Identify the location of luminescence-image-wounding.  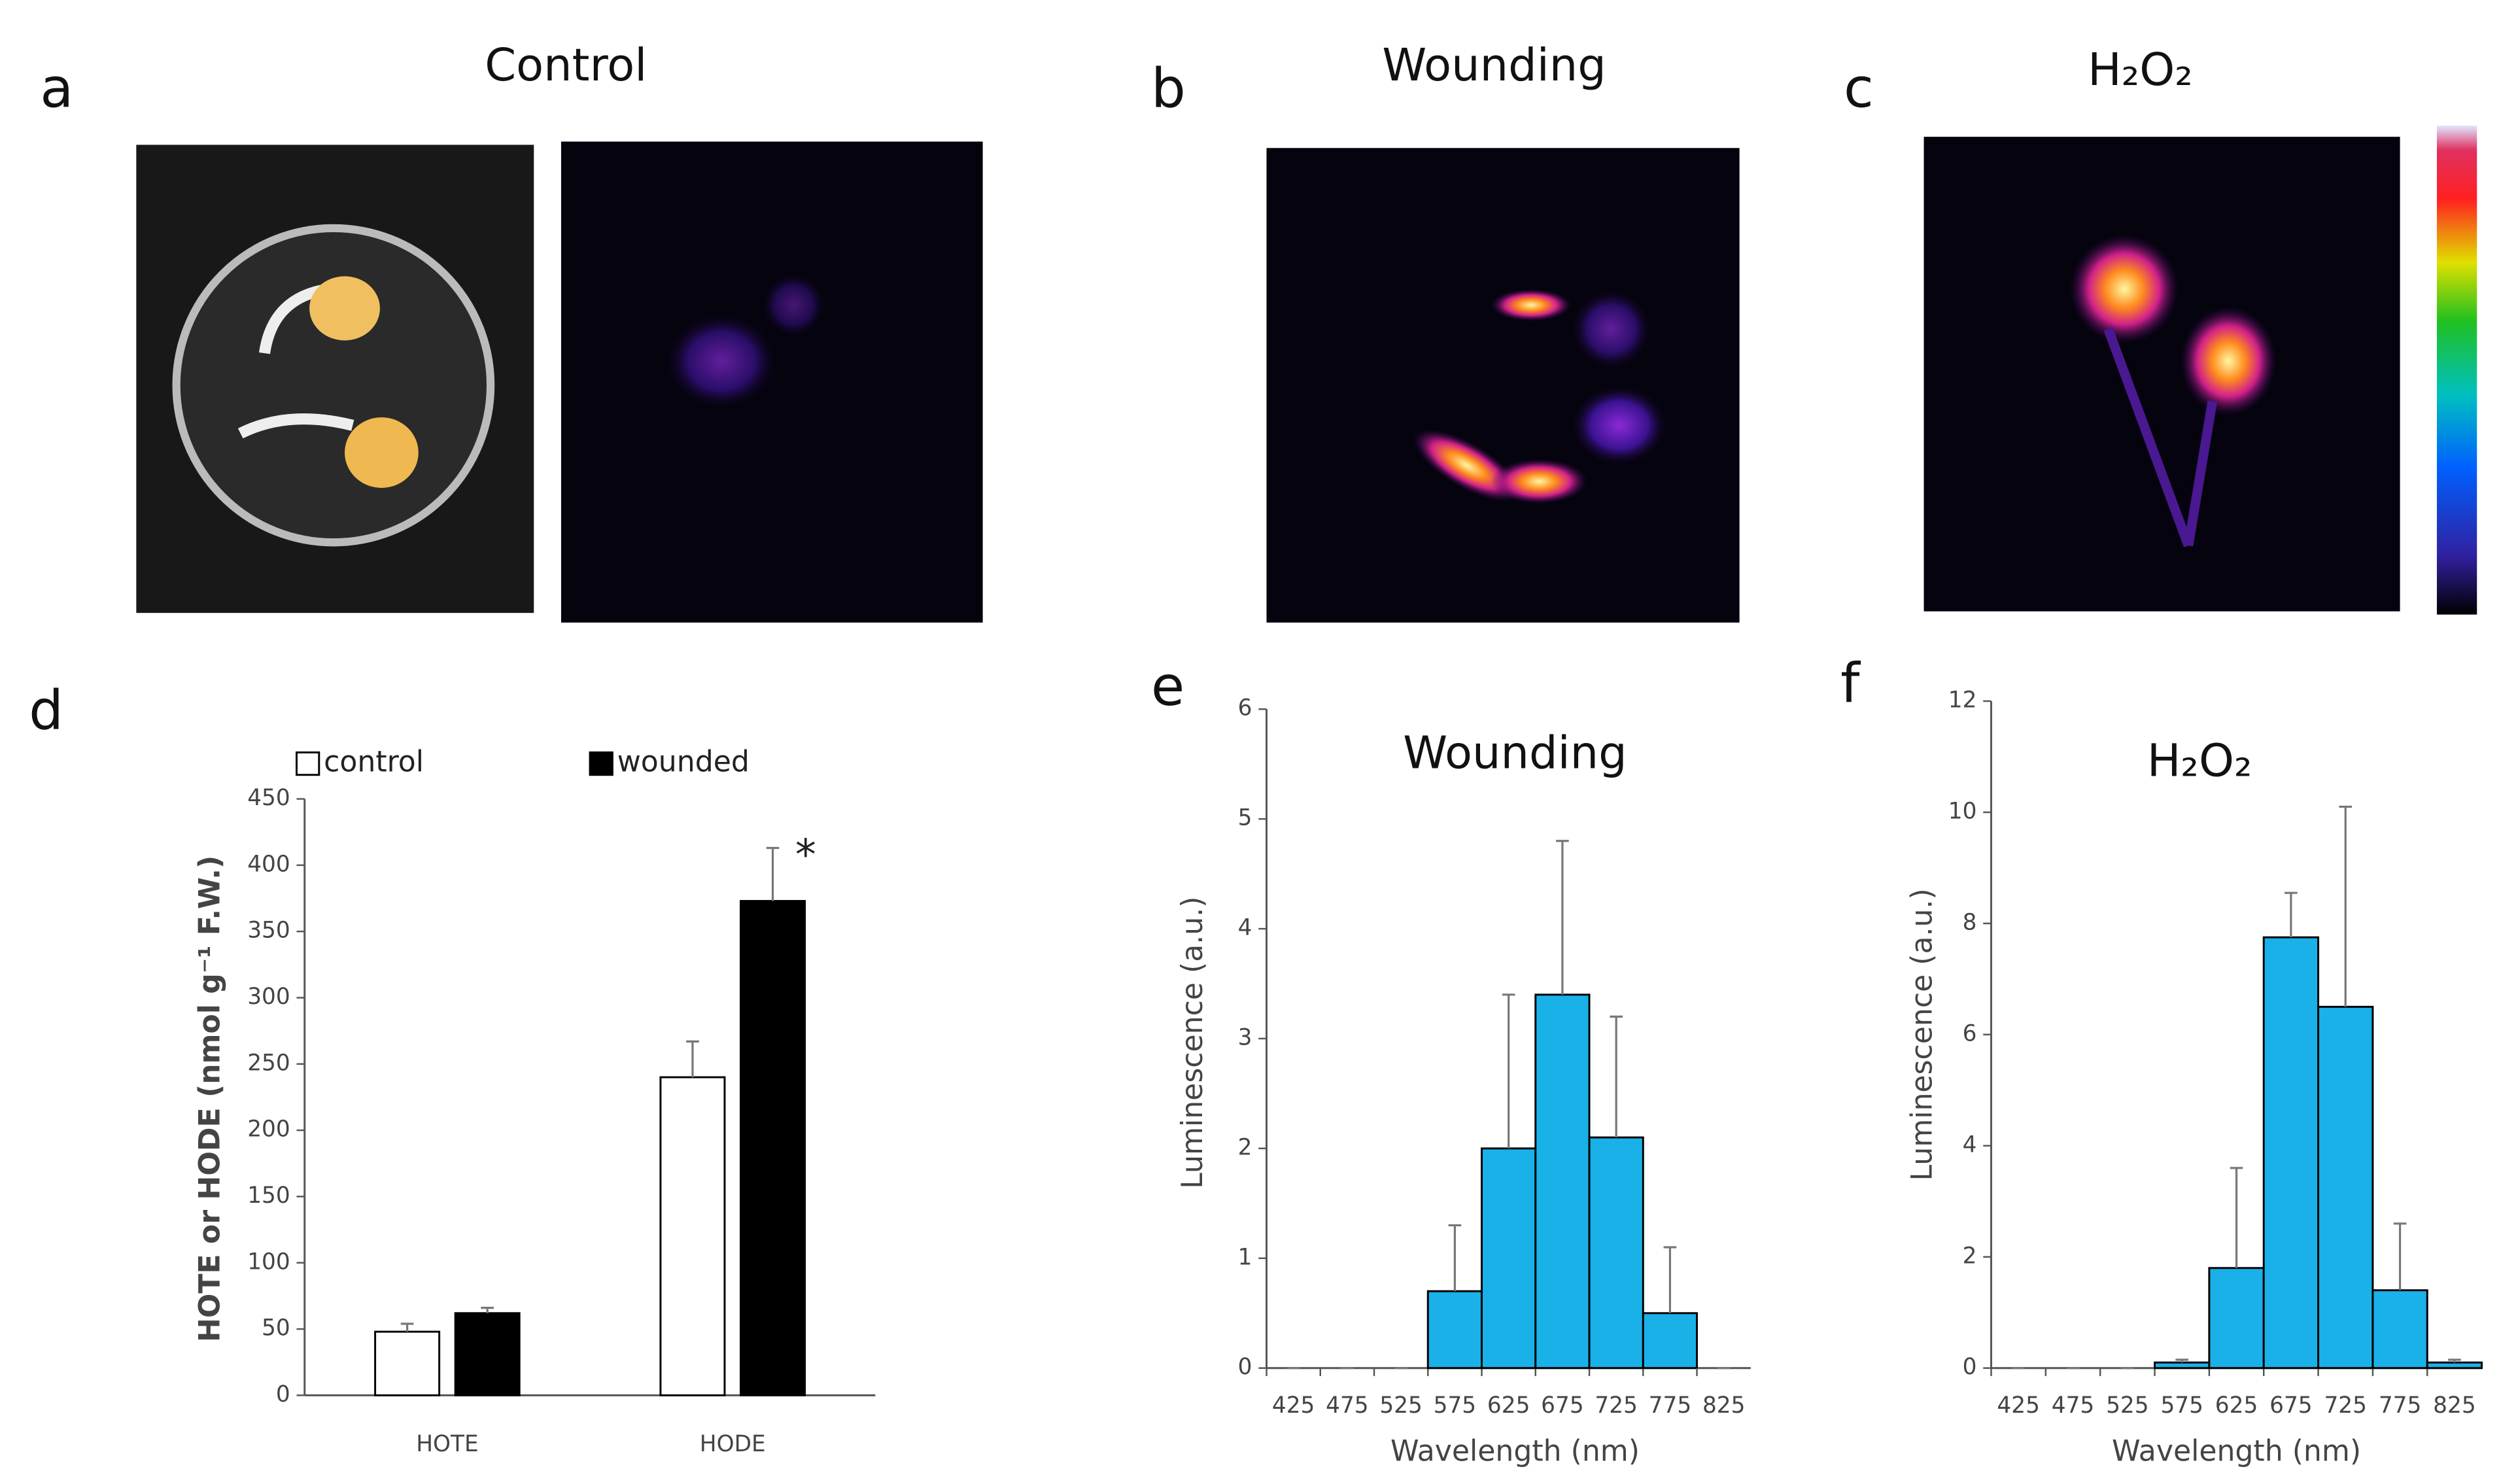
(1503, 385).